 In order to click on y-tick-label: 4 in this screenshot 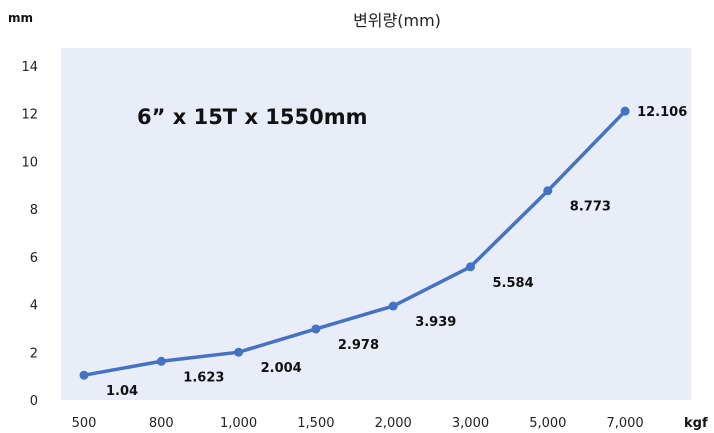, I will do `click(34, 306)`.